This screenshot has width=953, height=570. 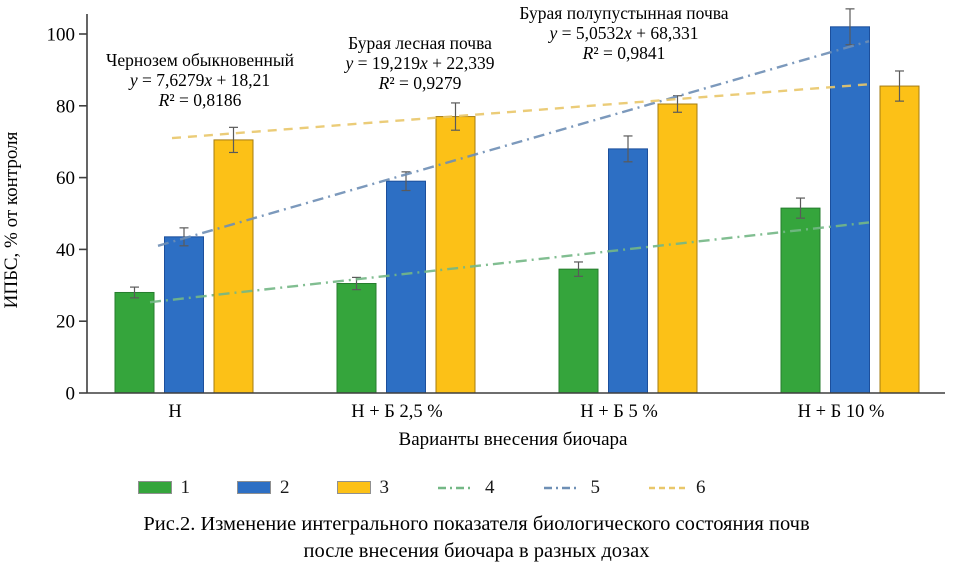 What do you see at coordinates (396, 412) in the screenshot?
I see `x-tick-label-cat2: Н + Б 2,5 %` at bounding box center [396, 412].